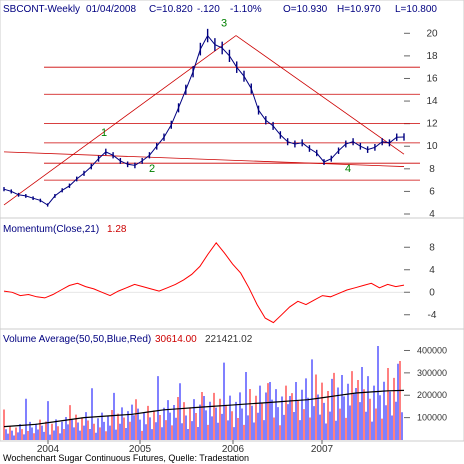 The image size is (464, 464). I want to click on price-y-tick-label: 6, so click(432, 191).